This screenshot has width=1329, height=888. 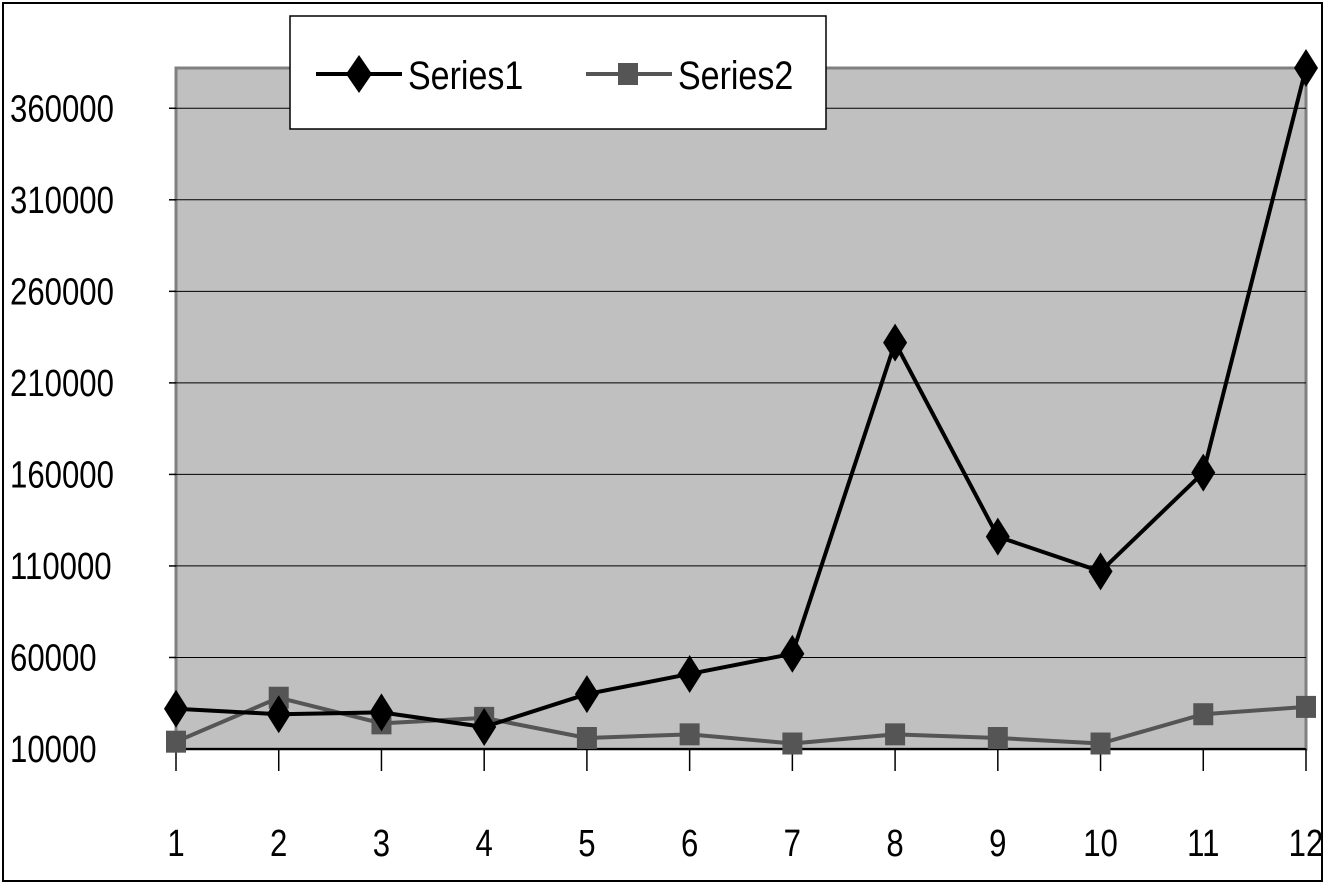 What do you see at coordinates (465, 74) in the screenshot?
I see `legend-series1-label: Series1` at bounding box center [465, 74].